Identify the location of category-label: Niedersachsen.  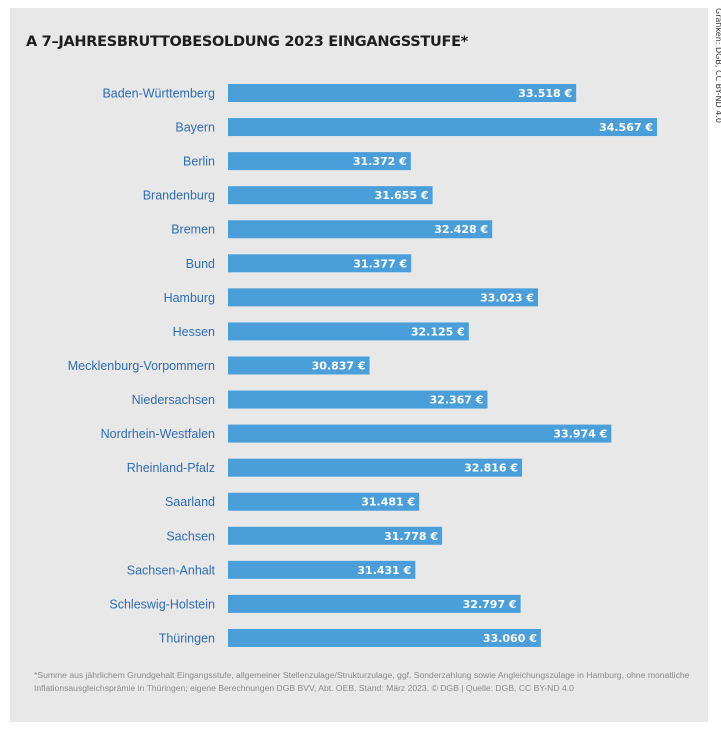
(173, 400).